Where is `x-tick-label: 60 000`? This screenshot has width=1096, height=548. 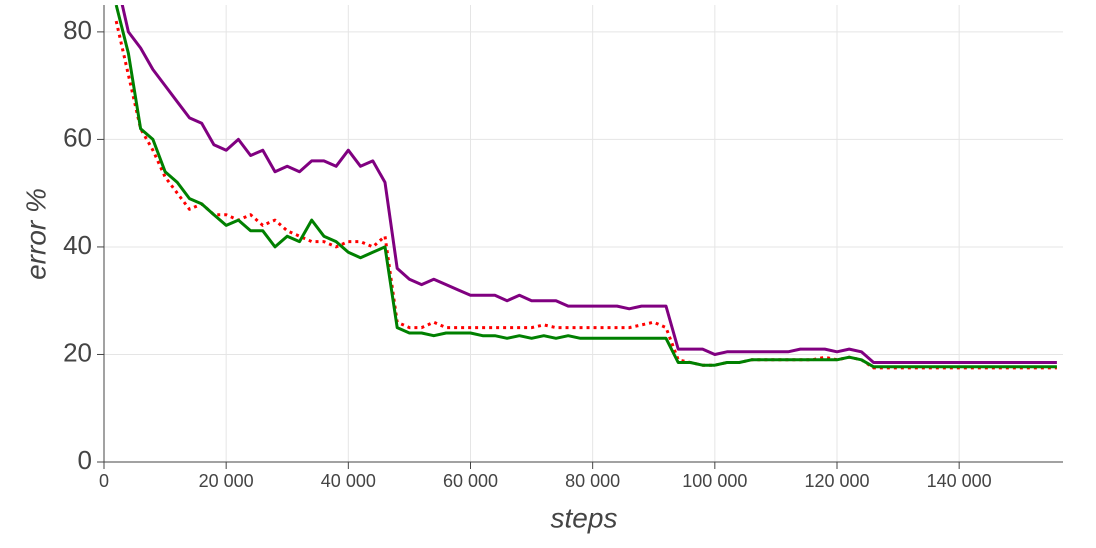
x-tick-label: 60 000 is located at coordinates (470, 481).